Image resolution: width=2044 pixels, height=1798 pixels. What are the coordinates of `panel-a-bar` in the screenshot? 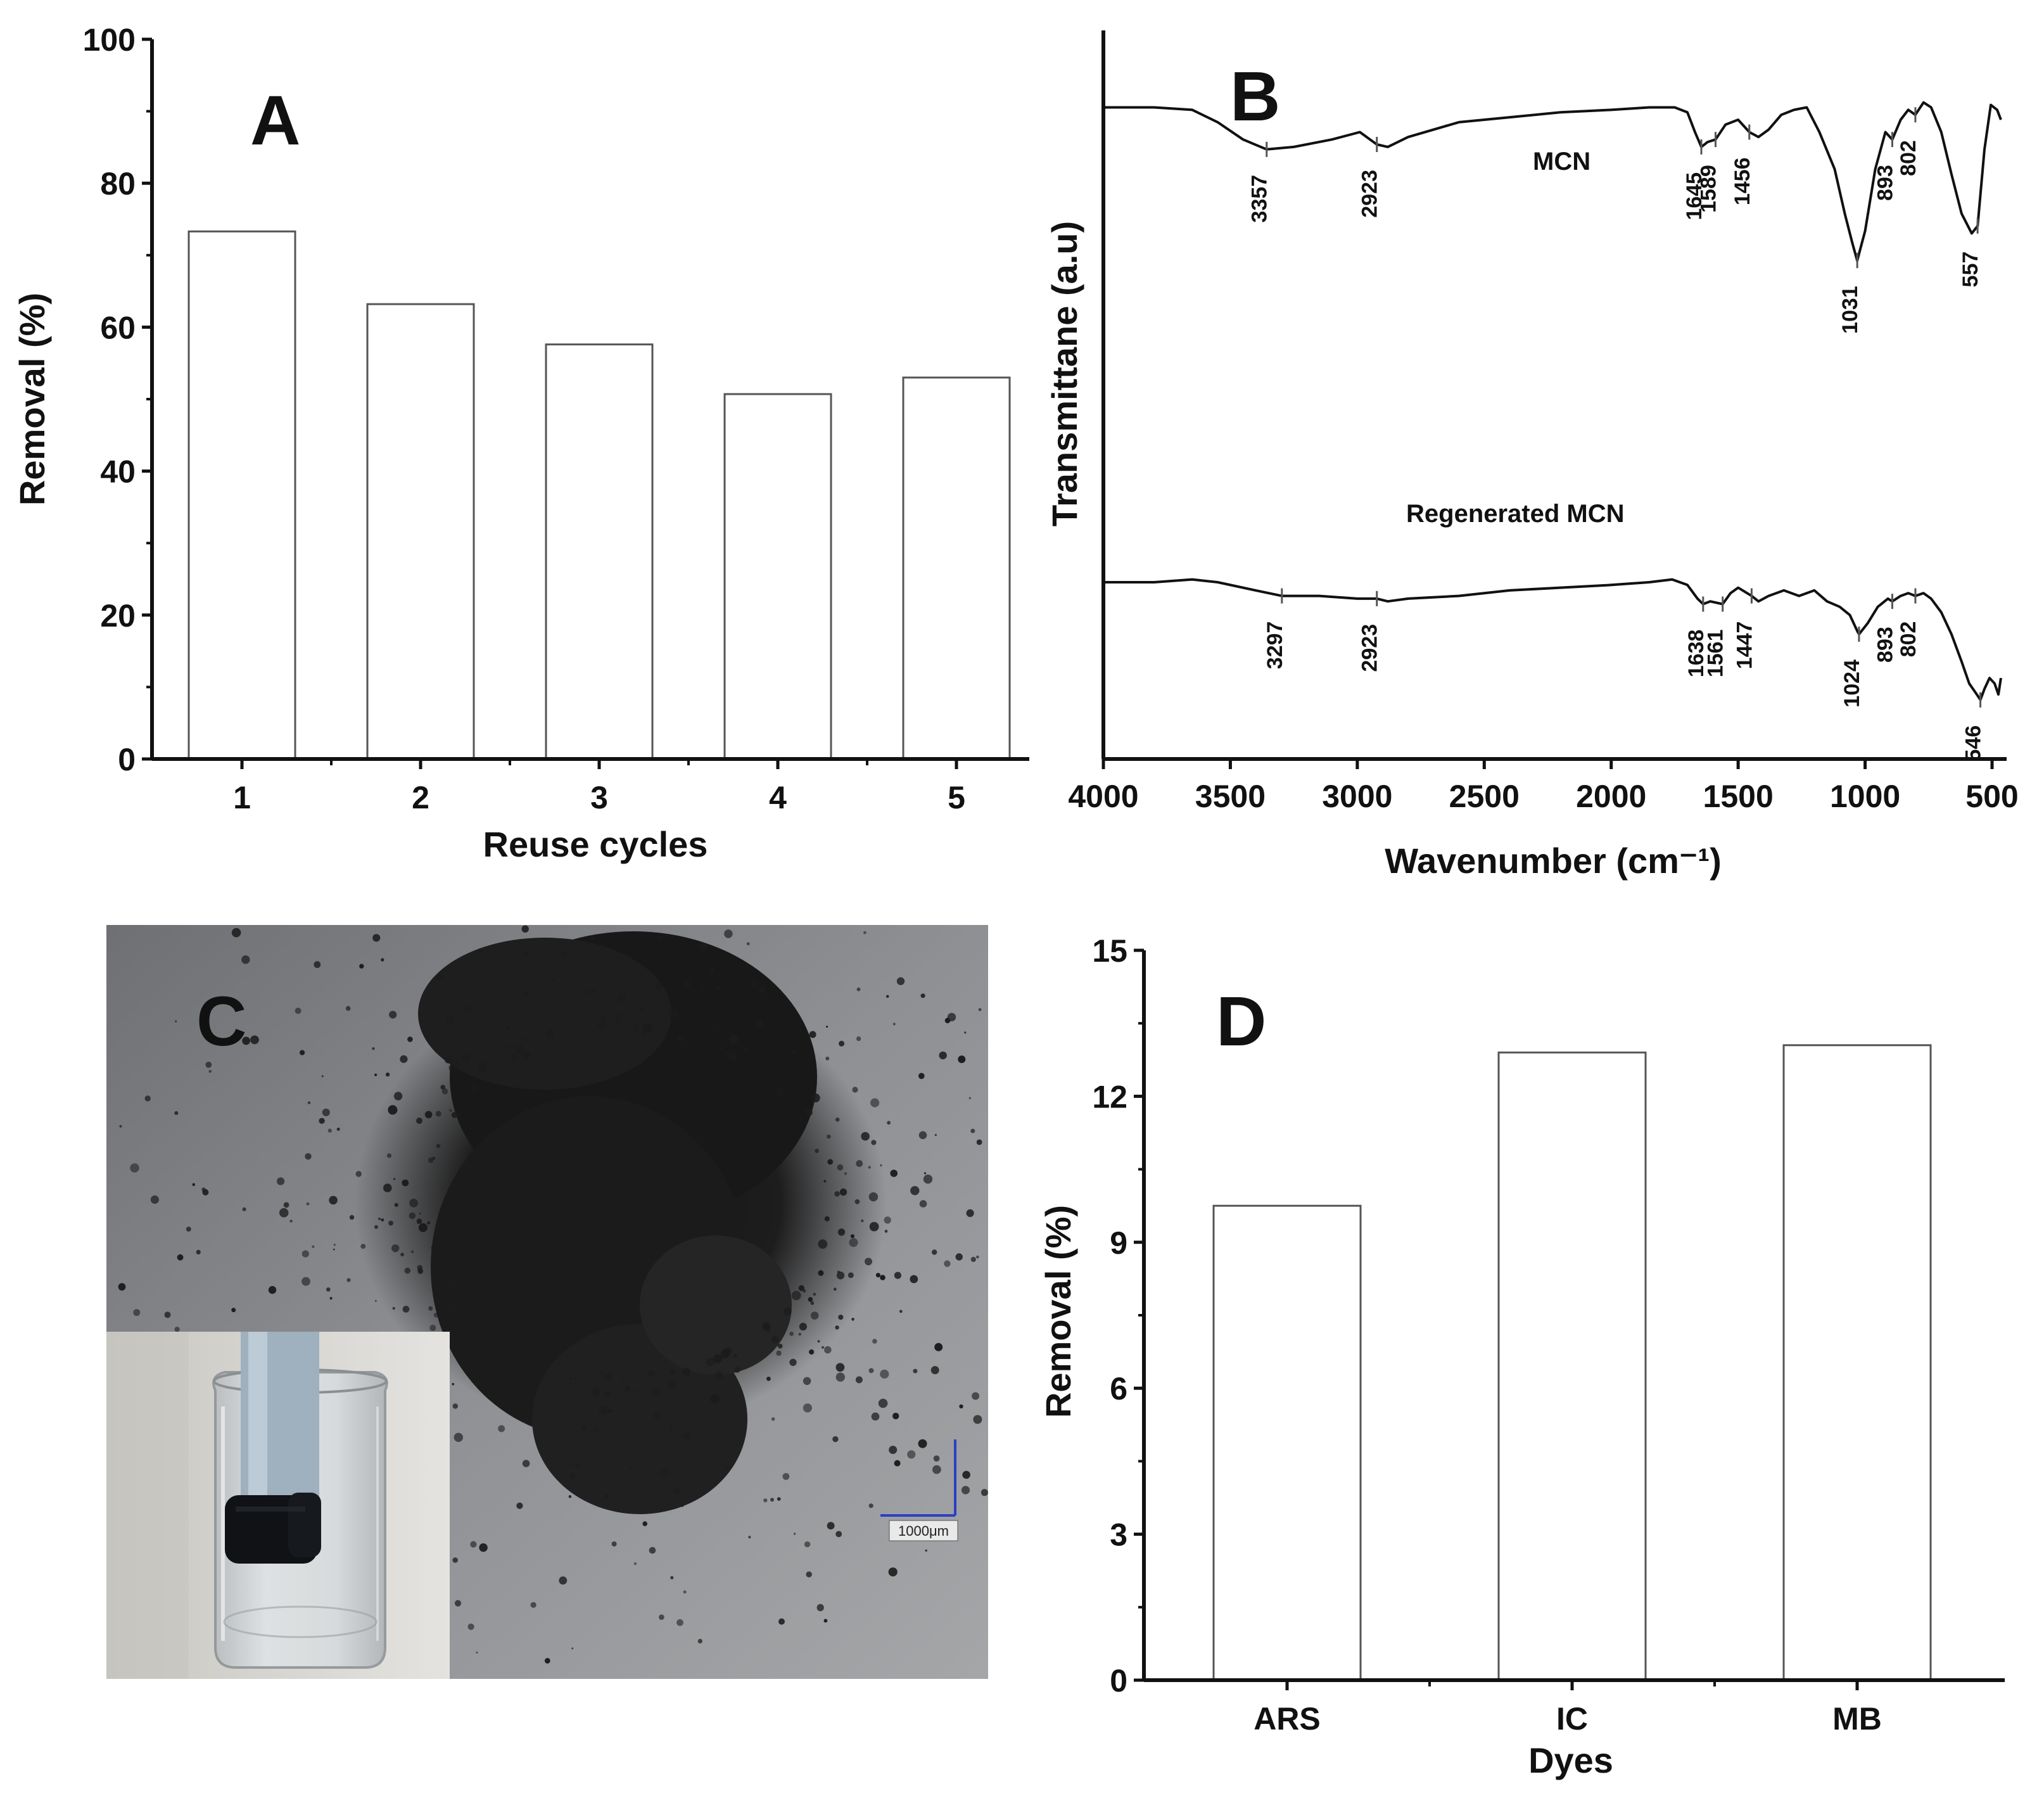 It's located at (956, 568).